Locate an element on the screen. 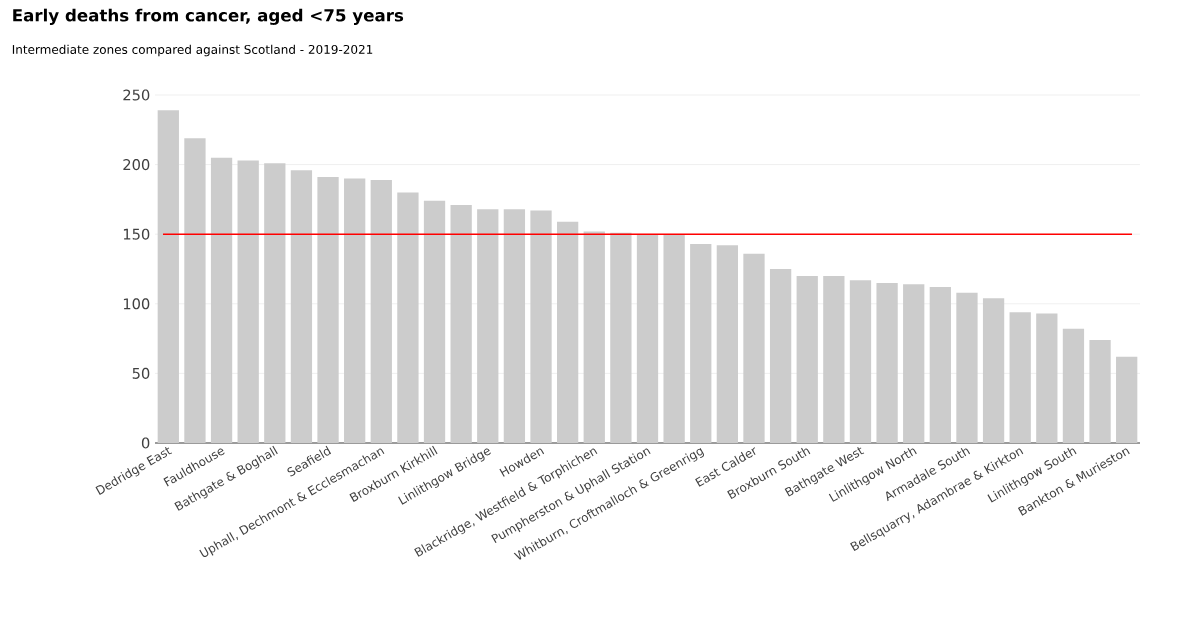 This screenshot has height=641, width=1179. chart-subtitle: Intermediate zones compared against Scotland - 2019-2021 is located at coordinates (192, 50).